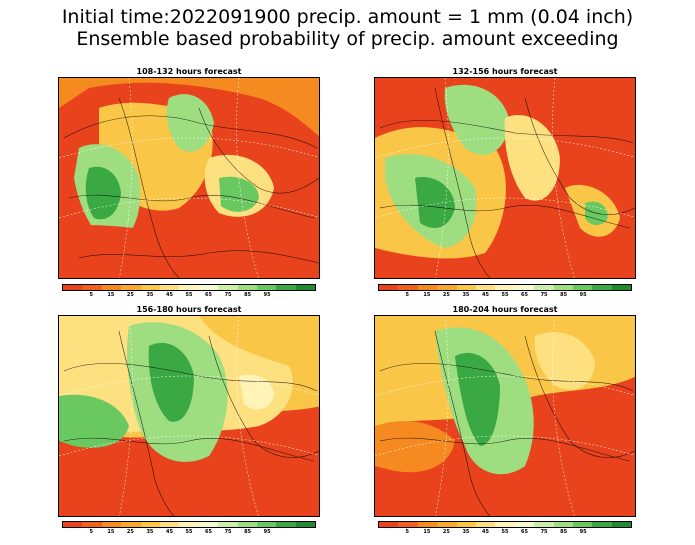 Image resolution: width=695 pixels, height=545 pixels. I want to click on panel-title-132-156: 132-156 hours forecast, so click(505, 71).